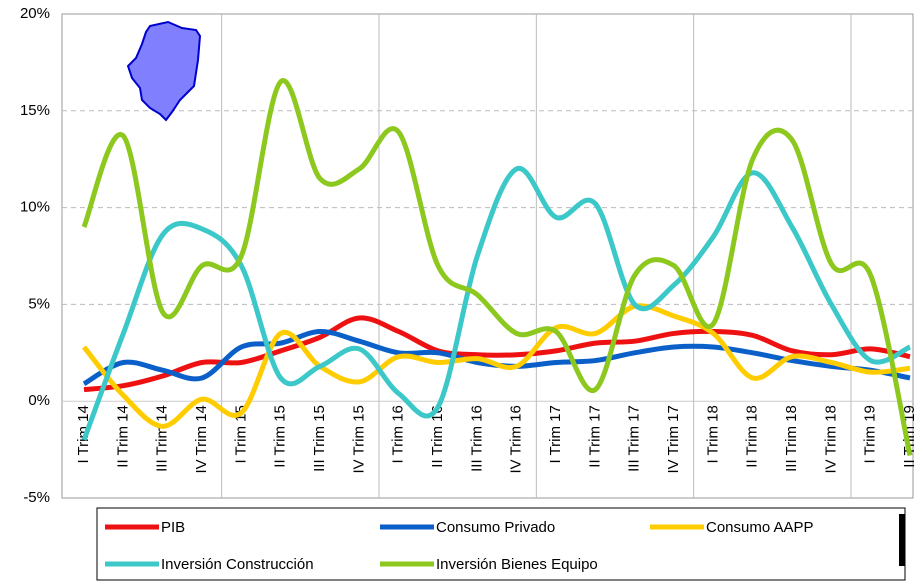 The height and width of the screenshot is (588, 921). What do you see at coordinates (517, 564) in the screenshot?
I see `legend-label: Inversión Bienes Equipo` at bounding box center [517, 564].